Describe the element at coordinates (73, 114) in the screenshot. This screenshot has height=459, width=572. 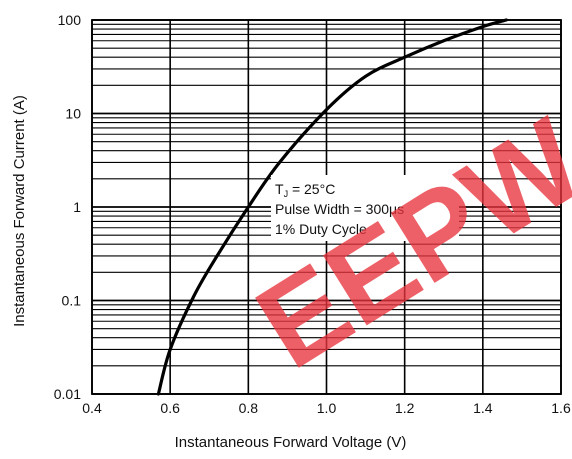
I see `y-tick-label: 10` at that location.